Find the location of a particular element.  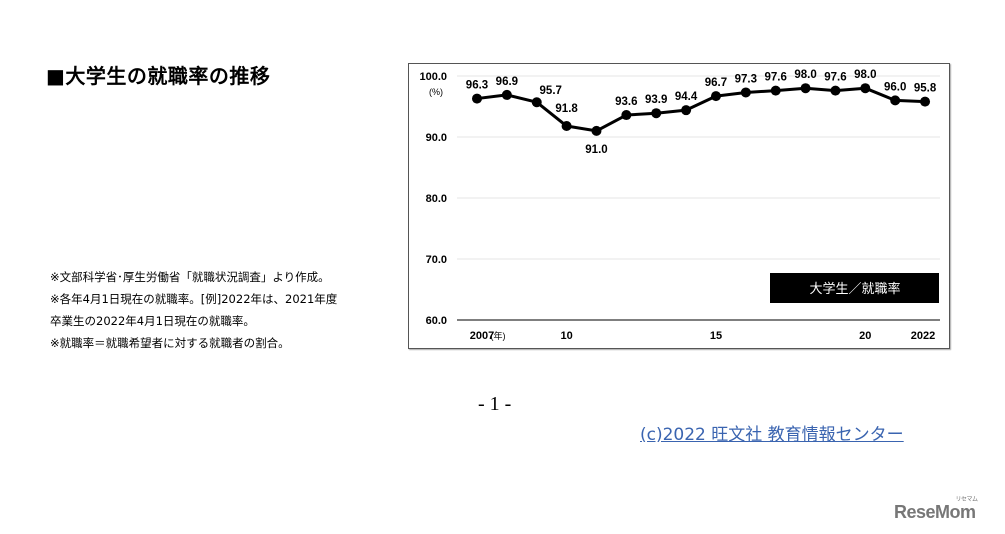

x-tick-label: 15 is located at coordinates (716, 336).